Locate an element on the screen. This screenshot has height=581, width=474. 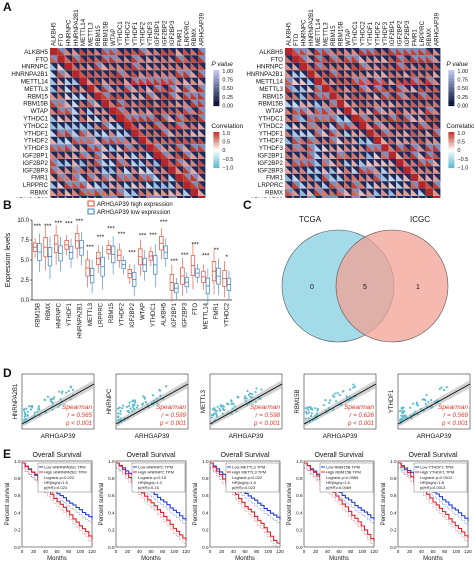
venn-count-overlap: 5 is located at coordinates (365, 287).